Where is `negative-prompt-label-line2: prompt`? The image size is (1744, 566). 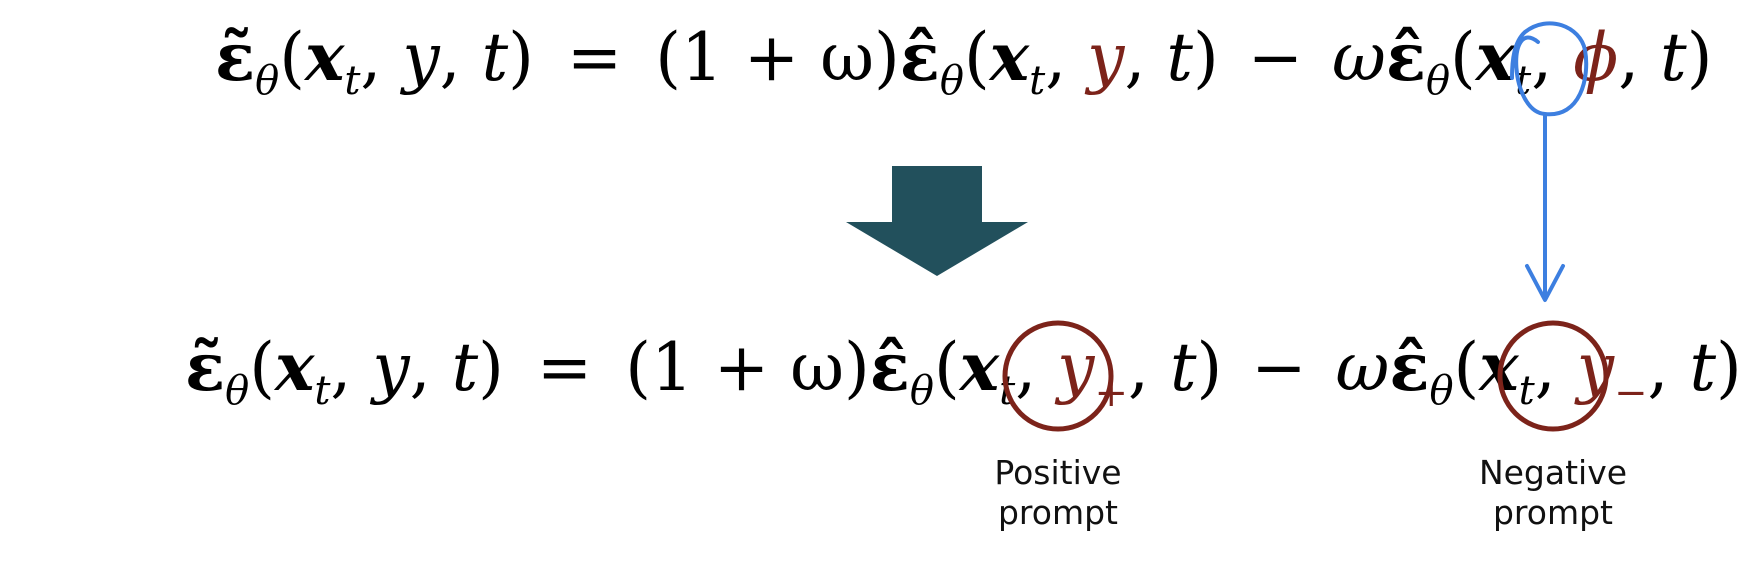 negative-prompt-label-line2: prompt is located at coordinates (1552, 512).